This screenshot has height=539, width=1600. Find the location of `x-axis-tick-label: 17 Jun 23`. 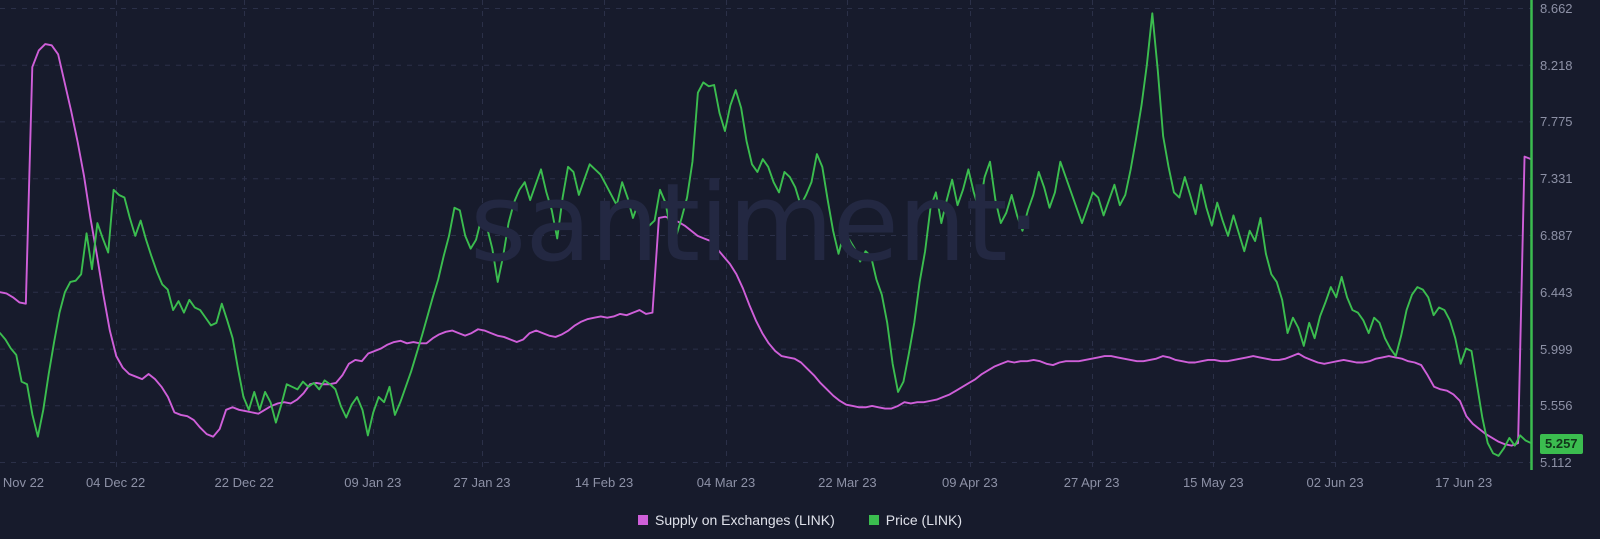

x-axis-tick-label: 17 Jun 23 is located at coordinates (1464, 482).